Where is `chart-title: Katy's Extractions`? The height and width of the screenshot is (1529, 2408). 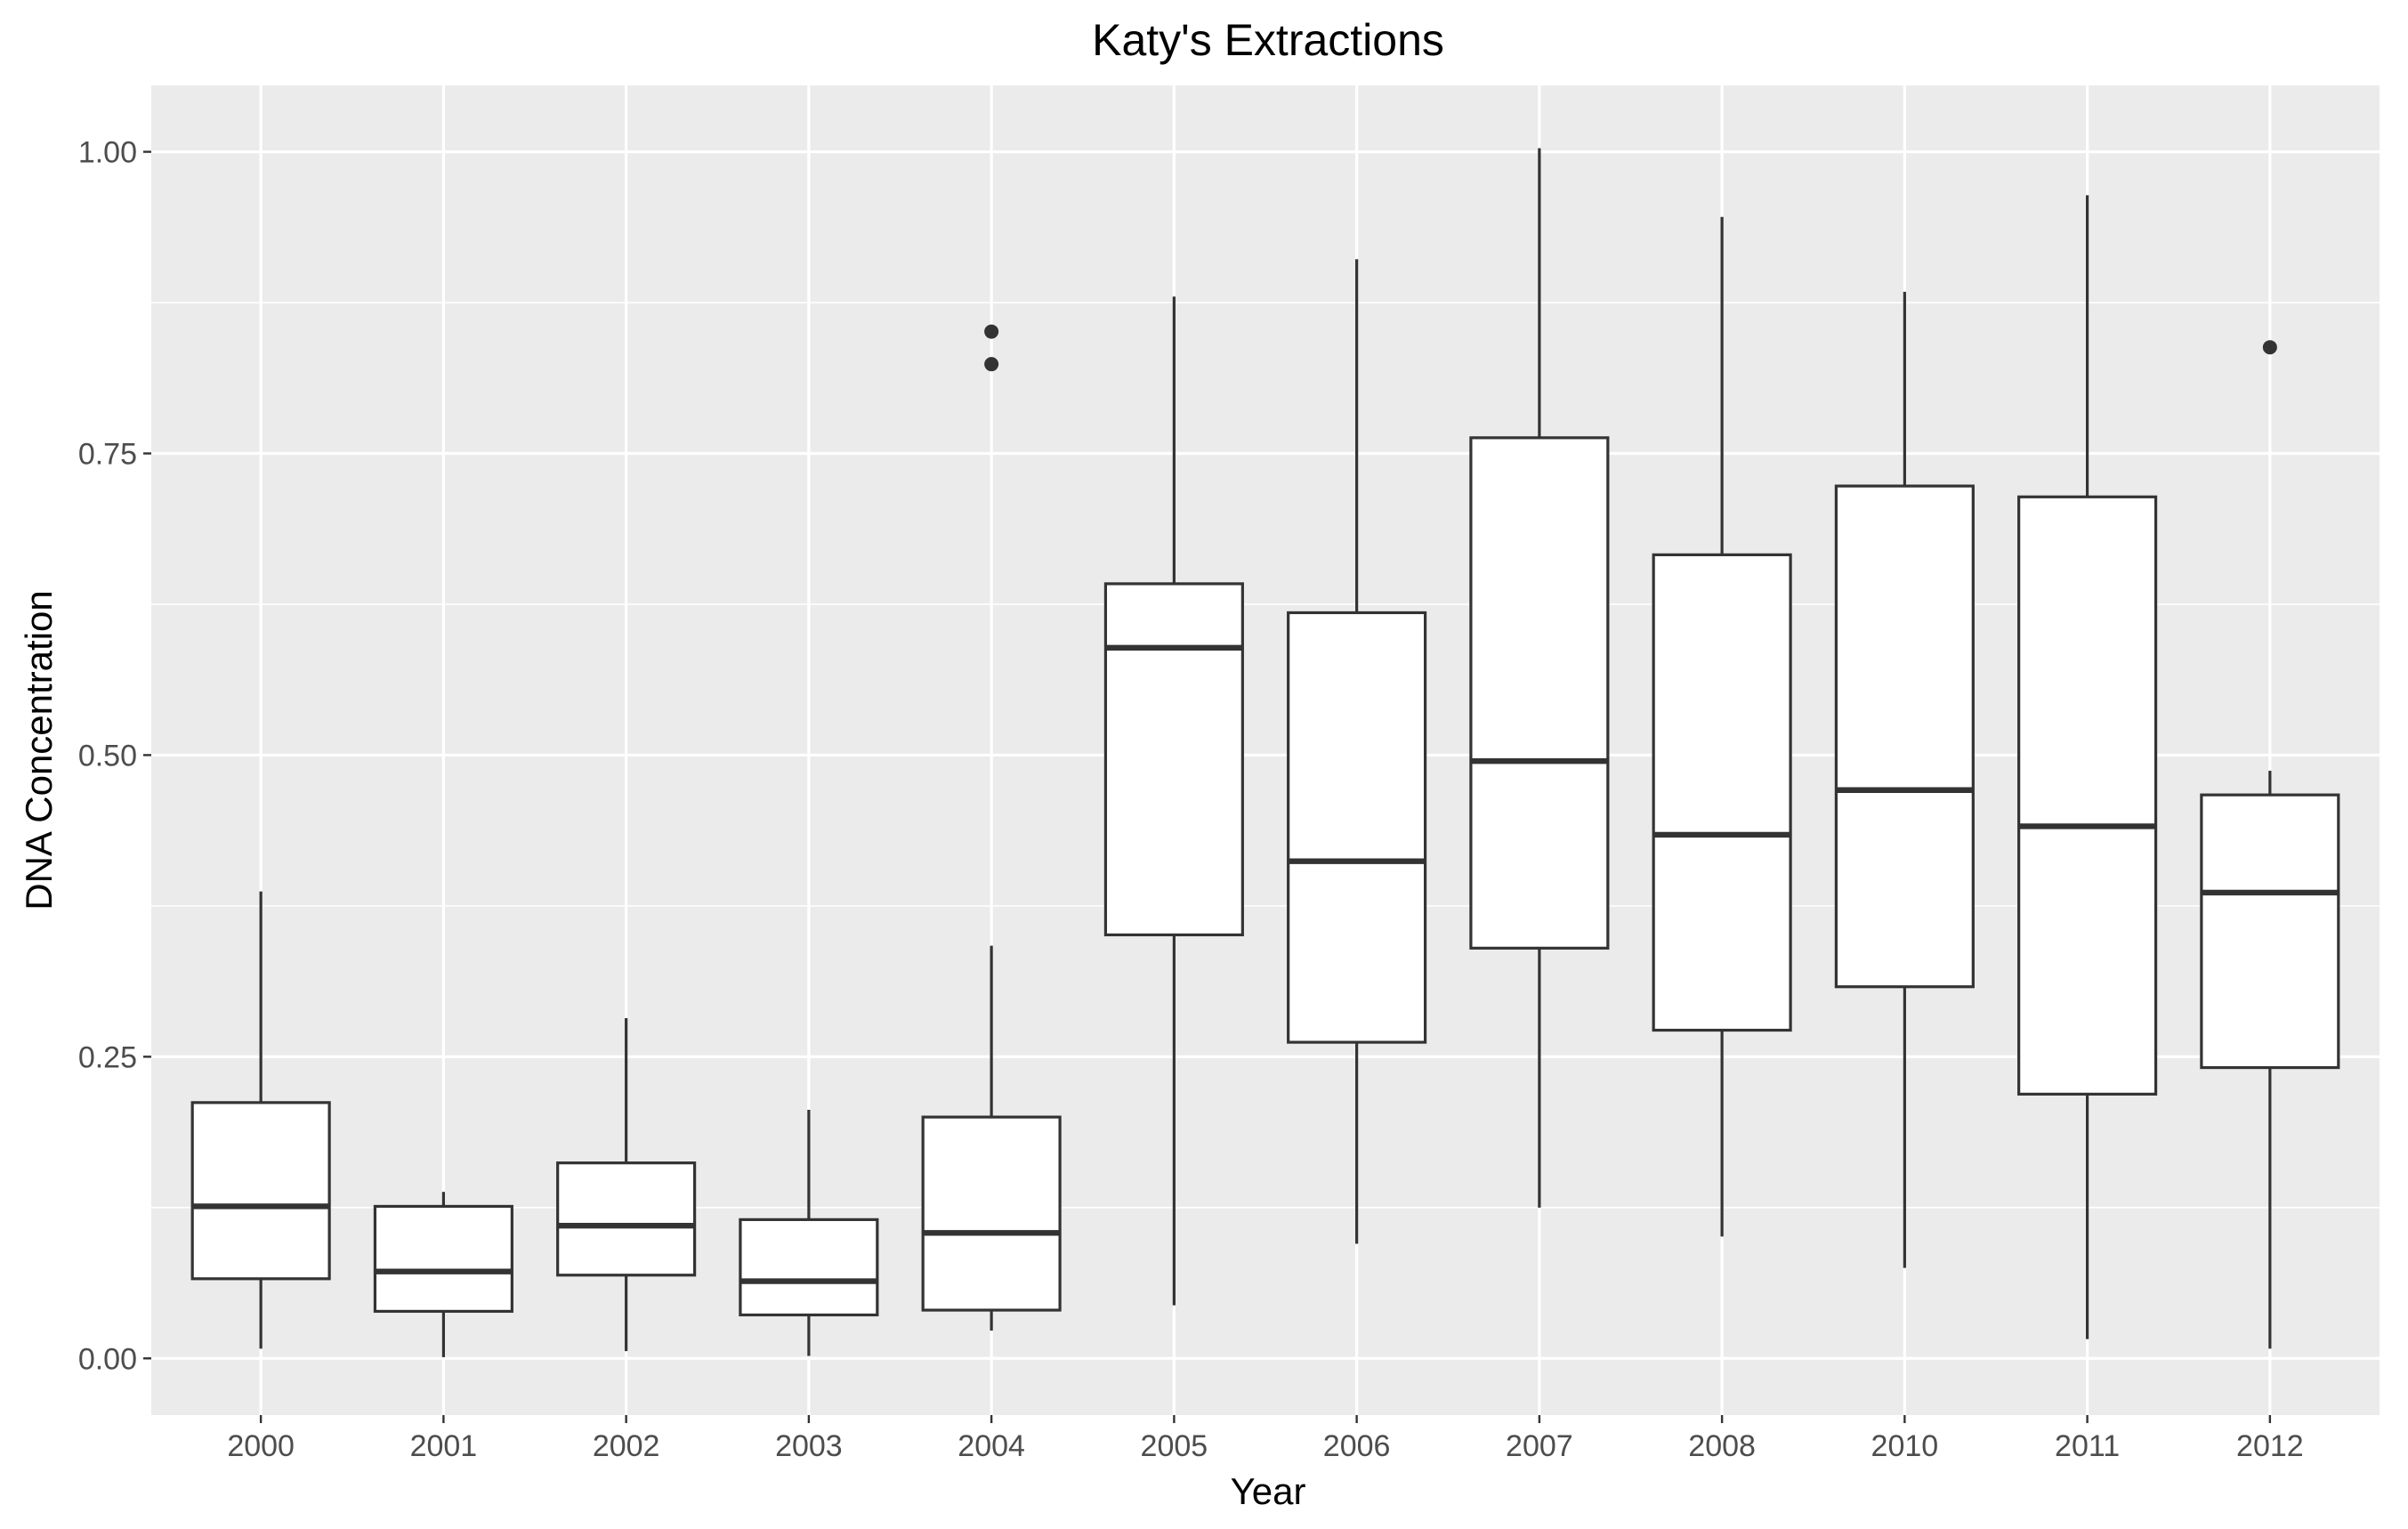
chart-title: Katy's Extractions is located at coordinates (1268, 40).